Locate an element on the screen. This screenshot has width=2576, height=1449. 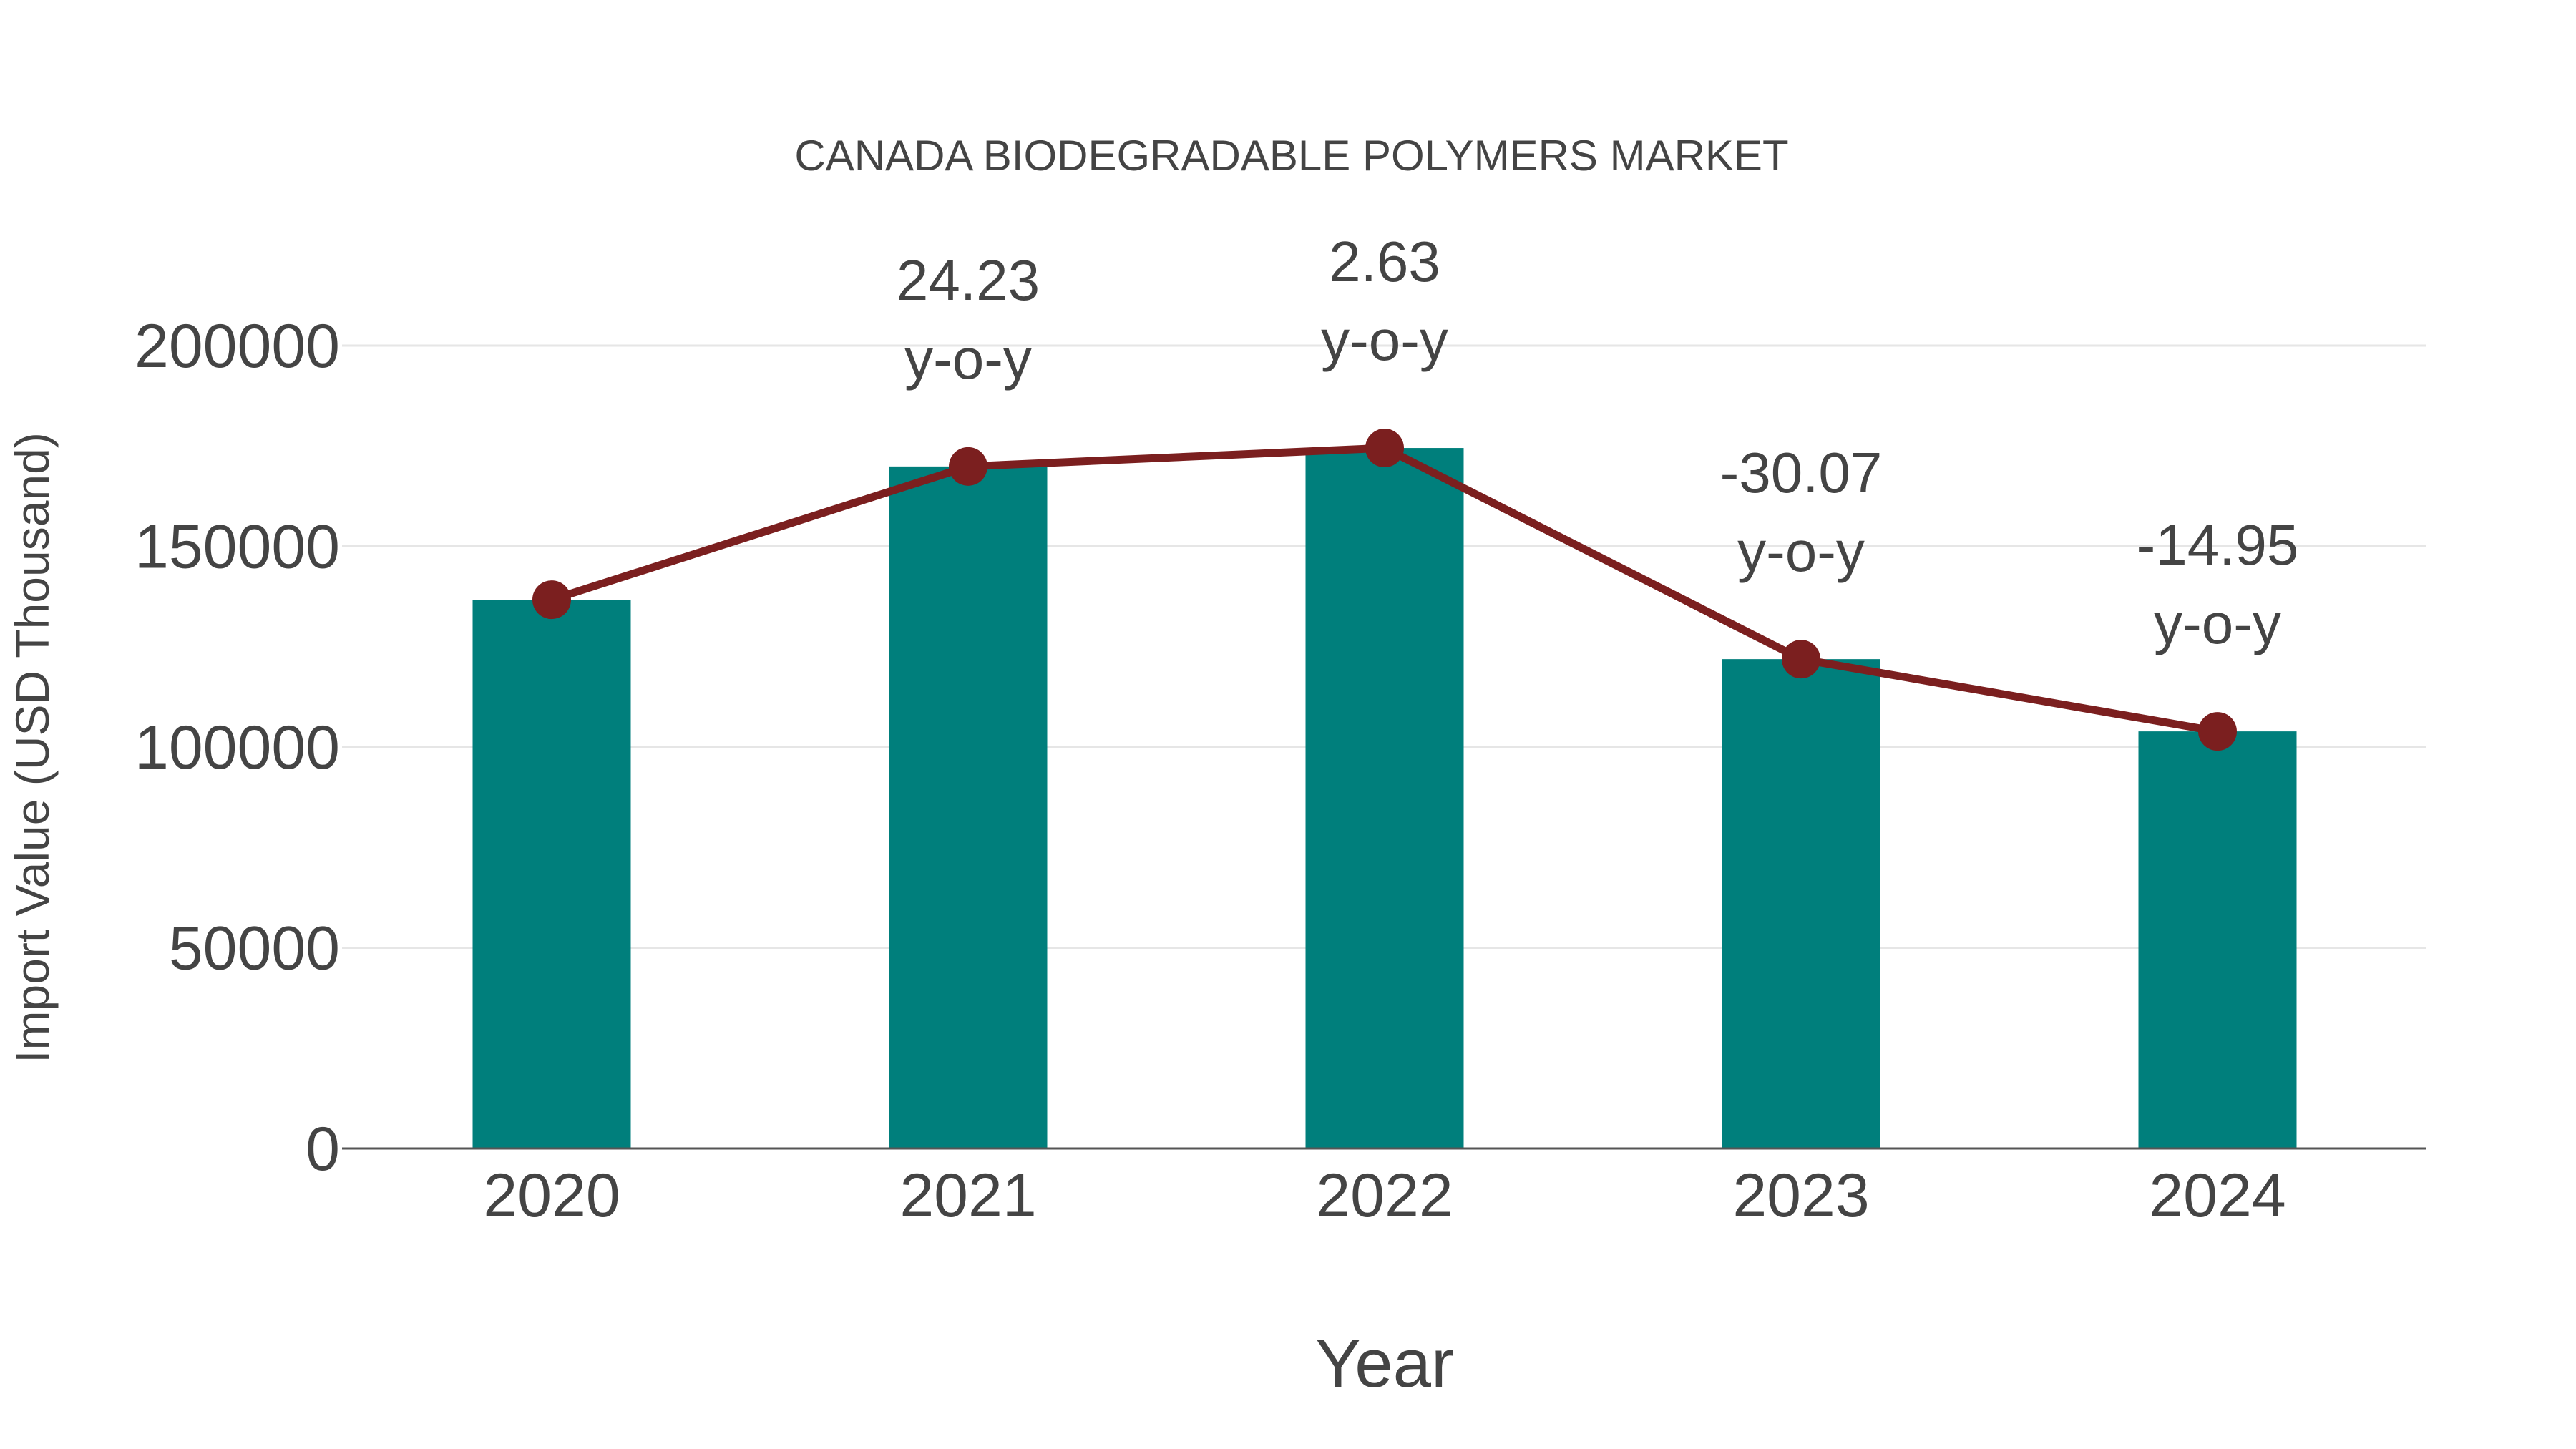
yoy-value: 2.63 is located at coordinates (1384, 261).